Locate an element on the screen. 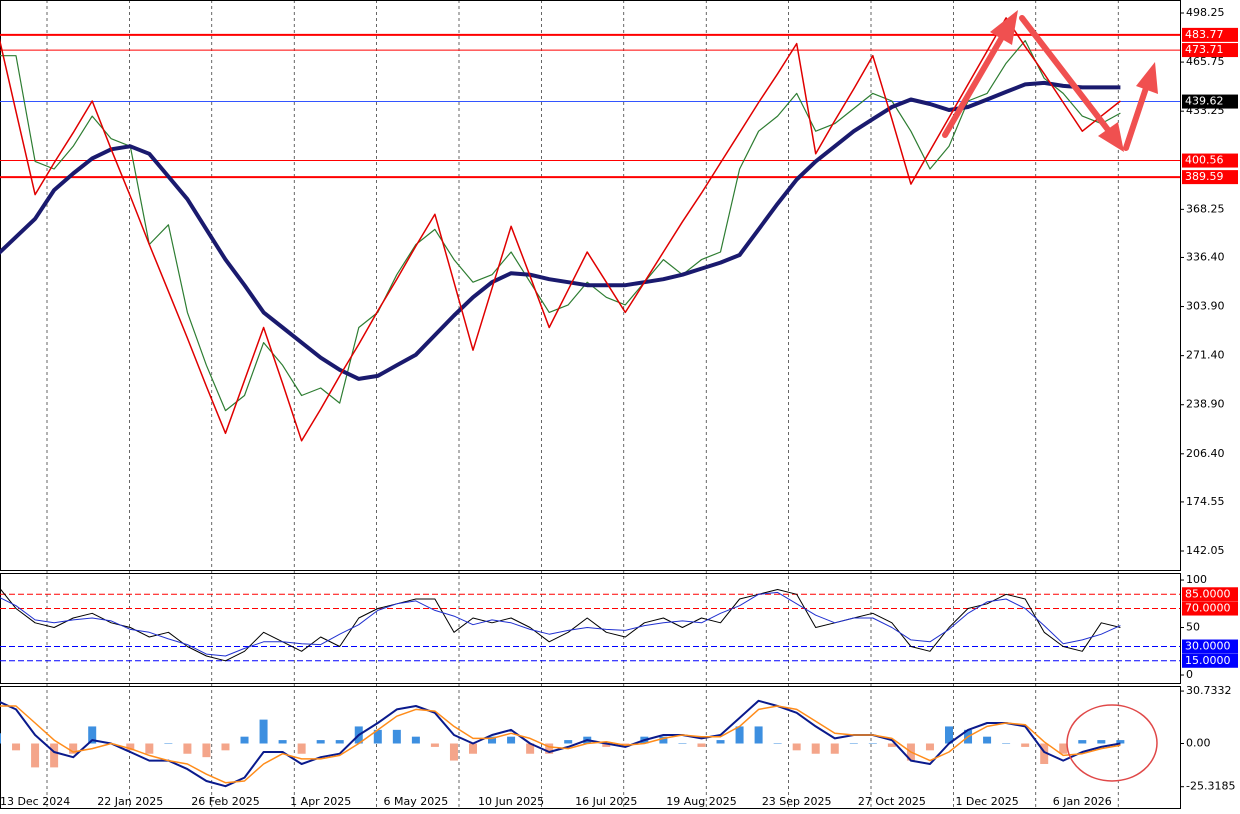 This screenshot has height=814, width=1240. x-tick-label: 27 Oct 2025 is located at coordinates (892, 801).